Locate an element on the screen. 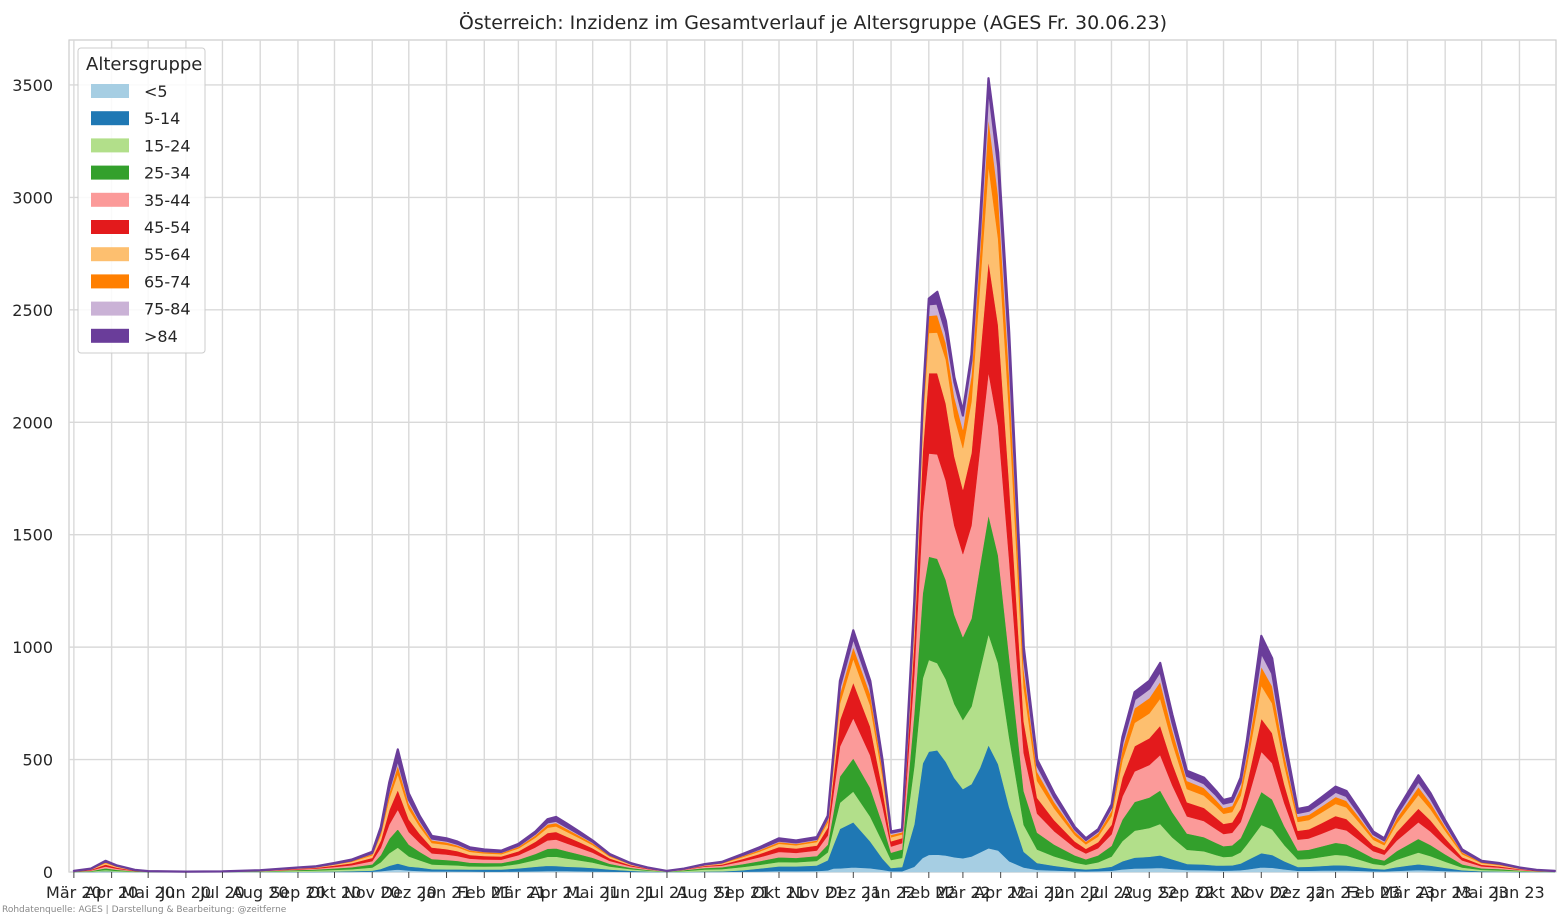 This screenshot has width=1568, height=917. legend-label: 65-74 is located at coordinates (167, 281).